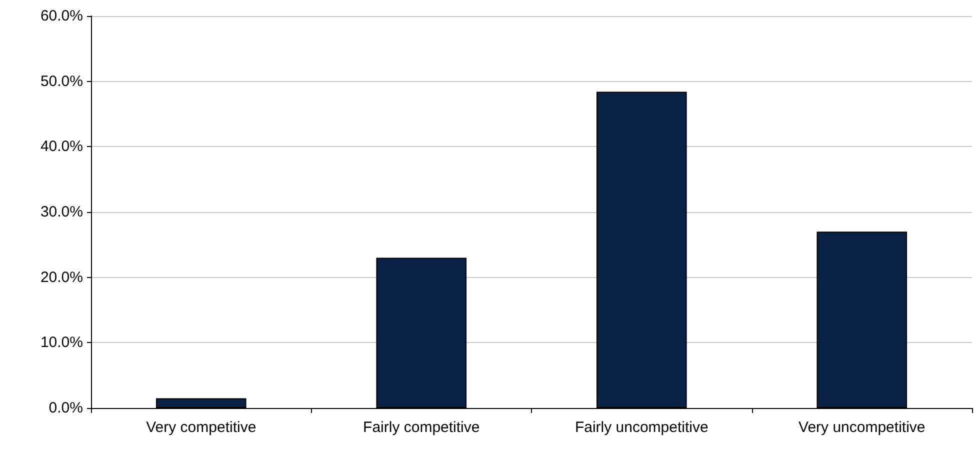  I want to click on x-tick-label: Fairly competitive, so click(421, 427).